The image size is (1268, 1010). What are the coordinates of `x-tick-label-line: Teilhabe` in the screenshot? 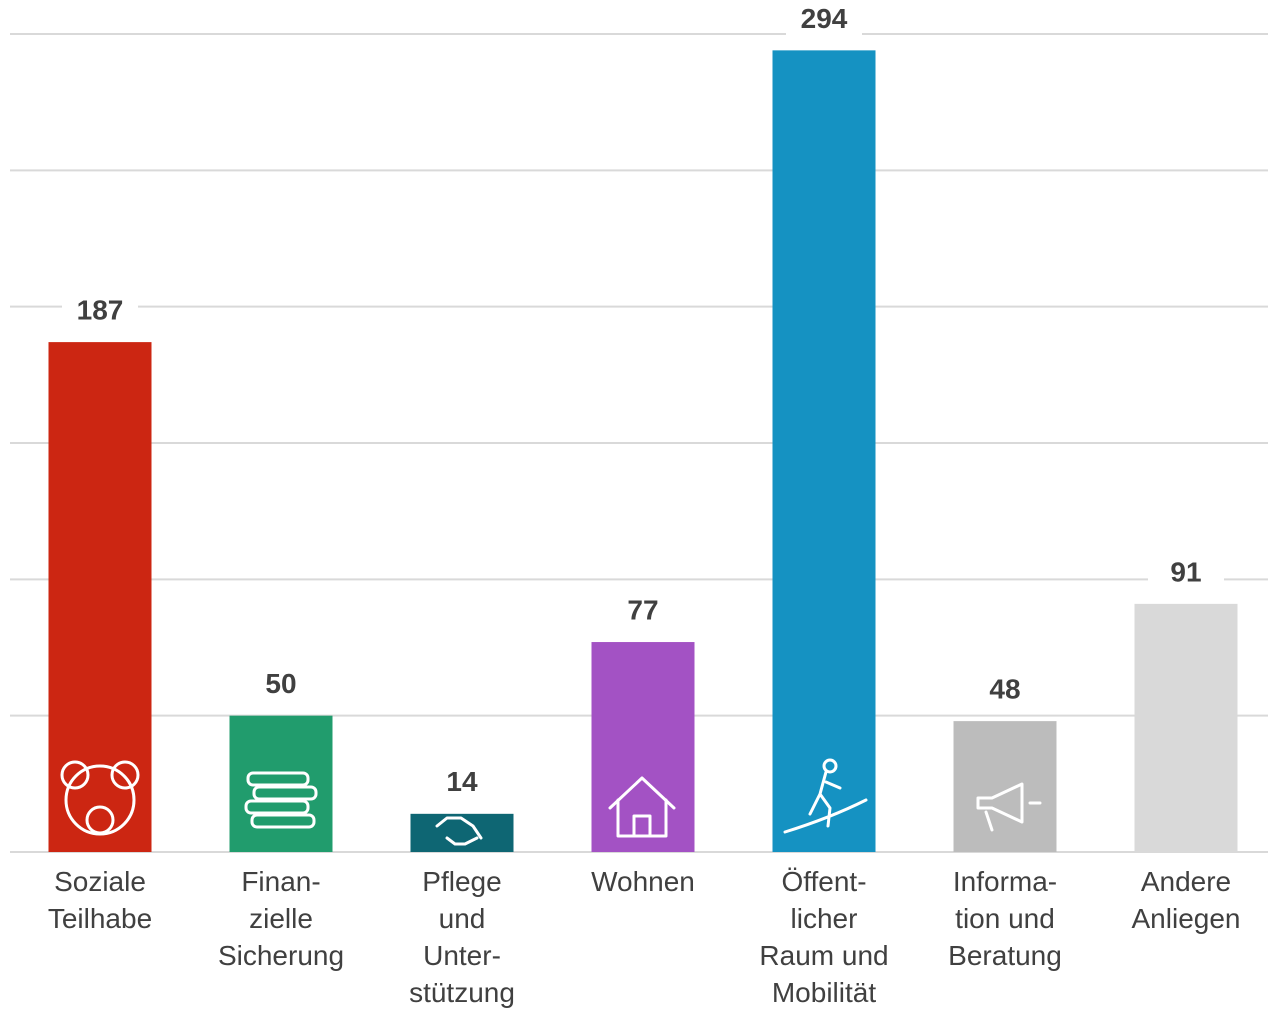 It's located at (100, 918).